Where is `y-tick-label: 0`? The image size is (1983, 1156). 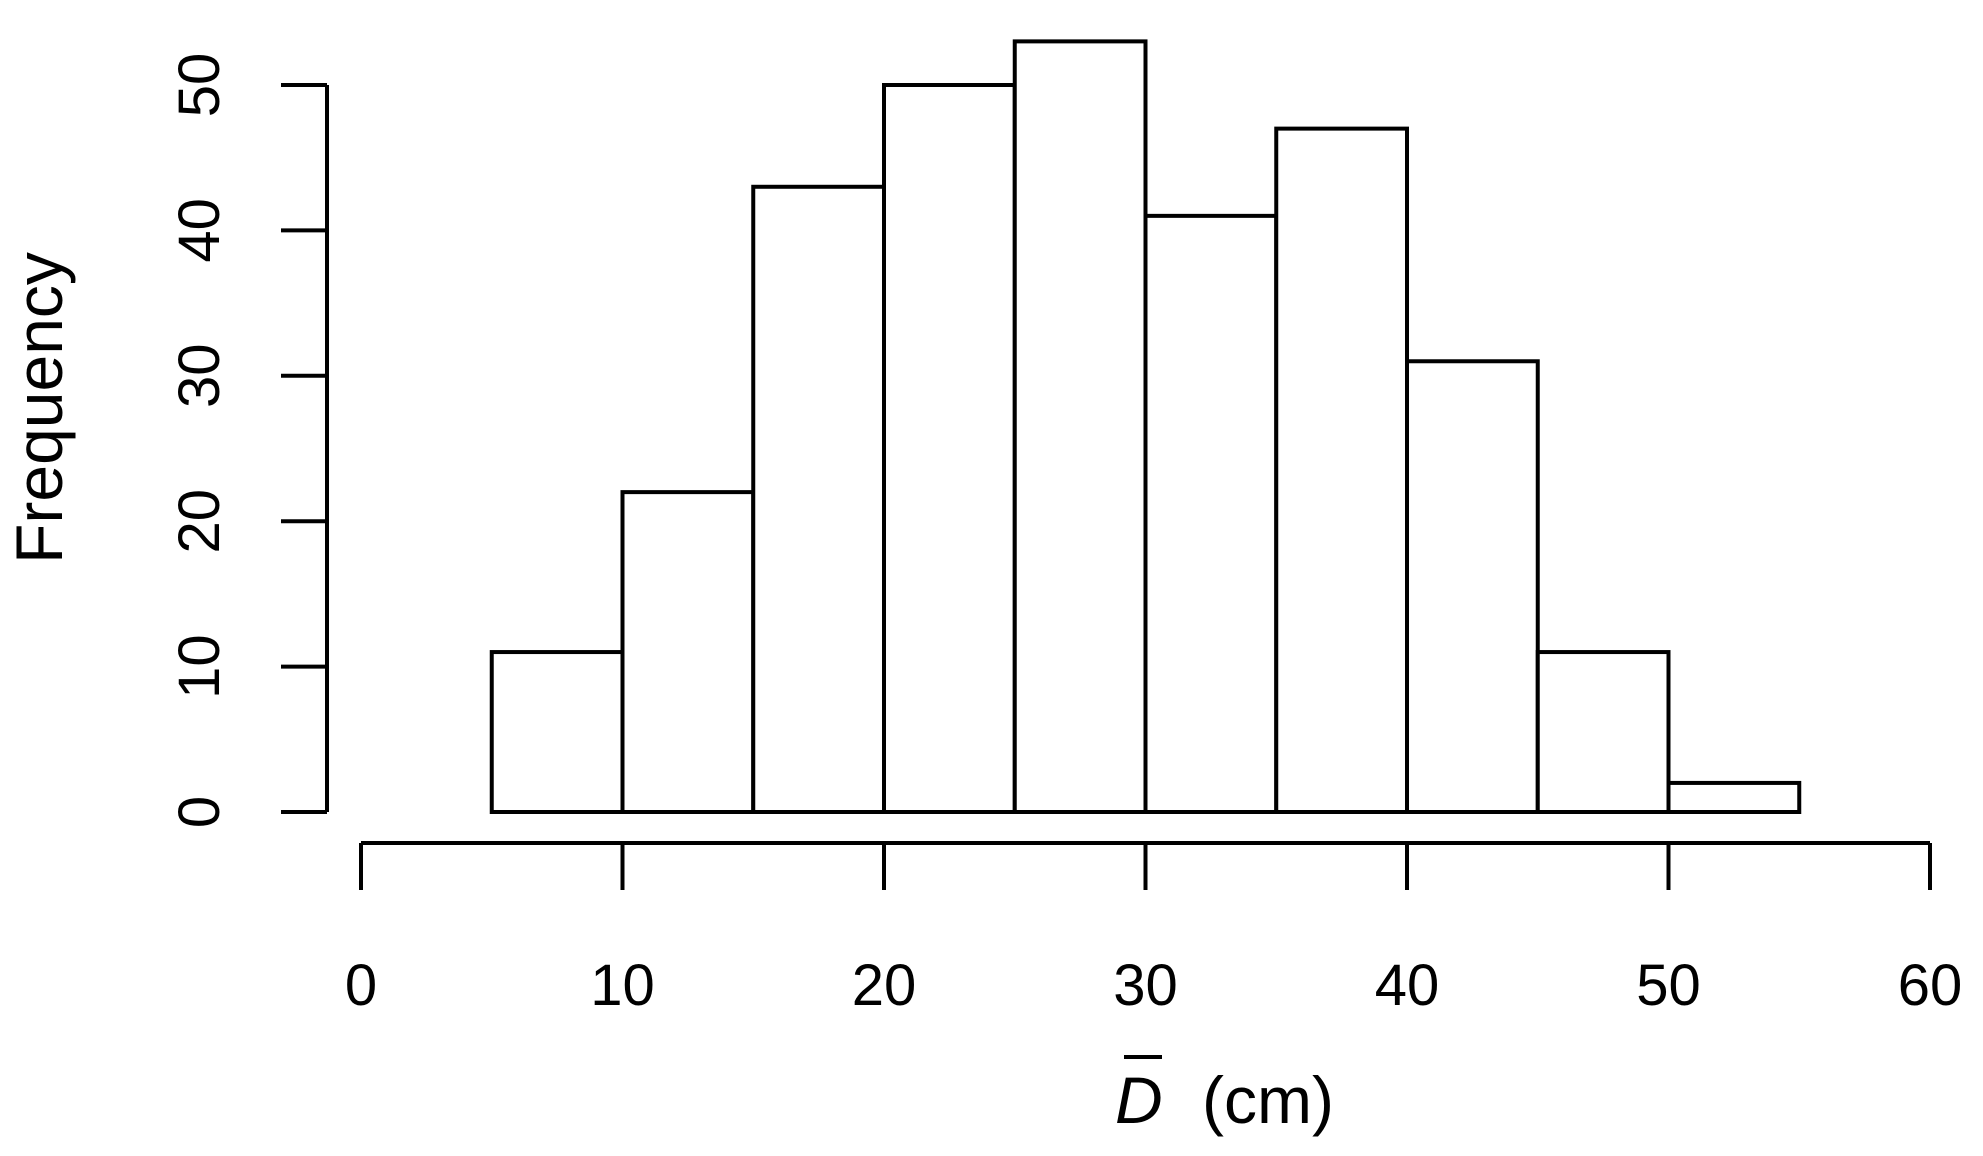 y-tick-label: 0 is located at coordinates (199, 812).